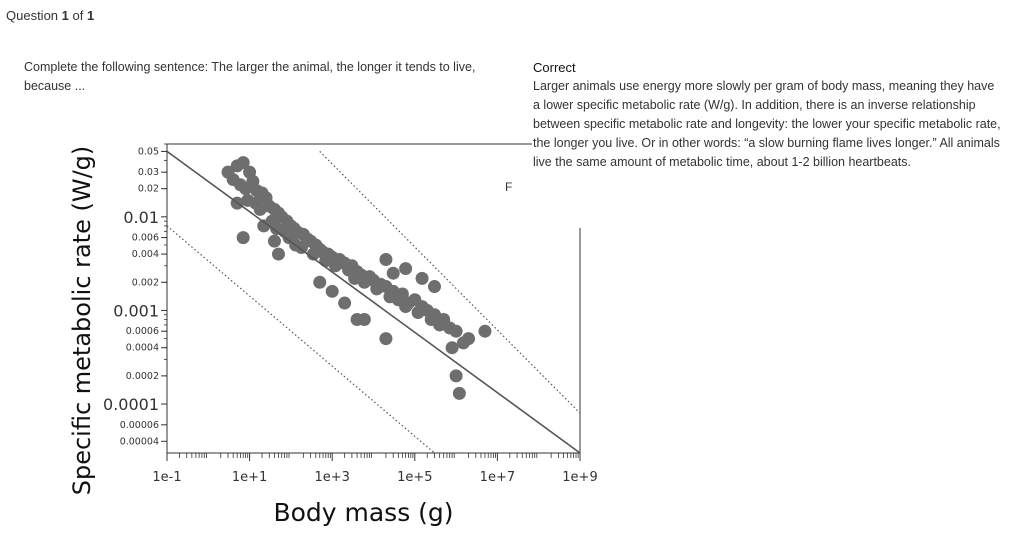  Describe the element at coordinates (65, 15) in the screenshot. I see `question-counter-current: 1` at that location.